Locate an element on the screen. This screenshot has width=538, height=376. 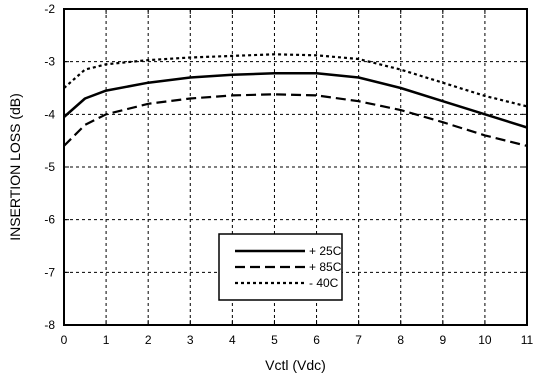
x-axis-label: Vctl (Vdc) is located at coordinates (295, 365).